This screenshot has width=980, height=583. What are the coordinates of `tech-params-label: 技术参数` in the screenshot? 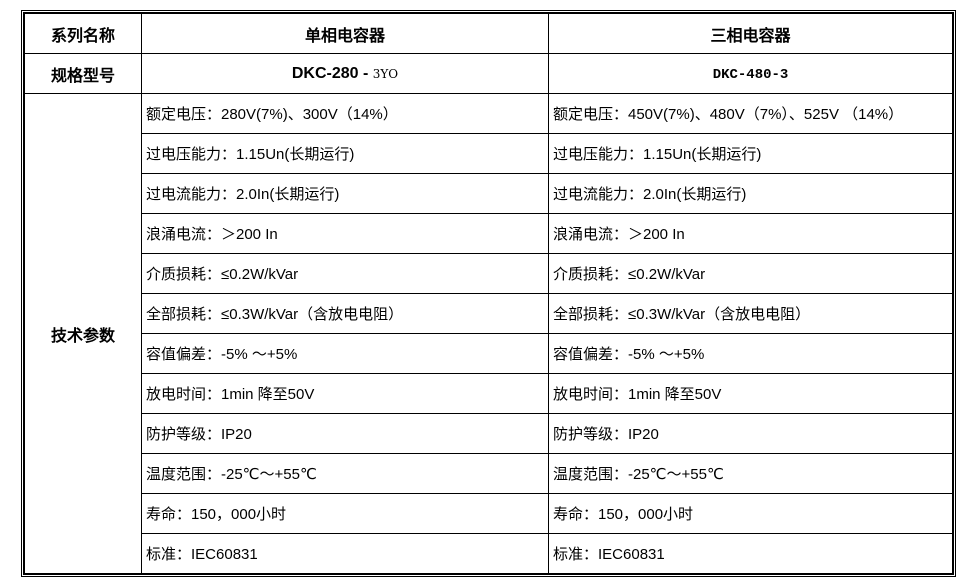 It's located at (83, 333).